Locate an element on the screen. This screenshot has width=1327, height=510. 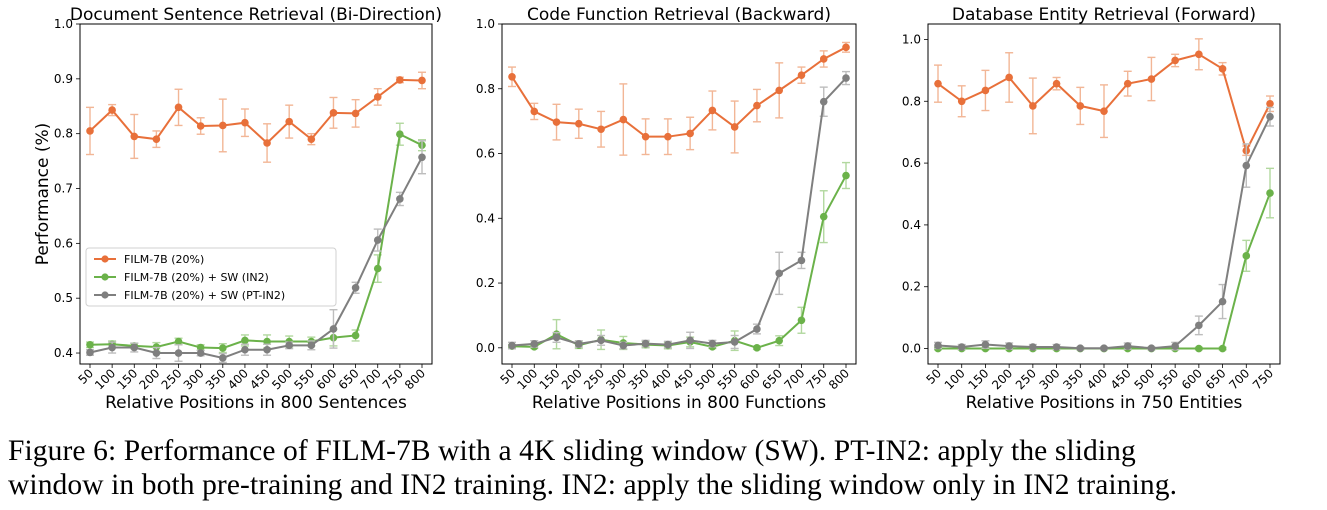
y-tick-label: 0.0 is located at coordinates (485, 348).